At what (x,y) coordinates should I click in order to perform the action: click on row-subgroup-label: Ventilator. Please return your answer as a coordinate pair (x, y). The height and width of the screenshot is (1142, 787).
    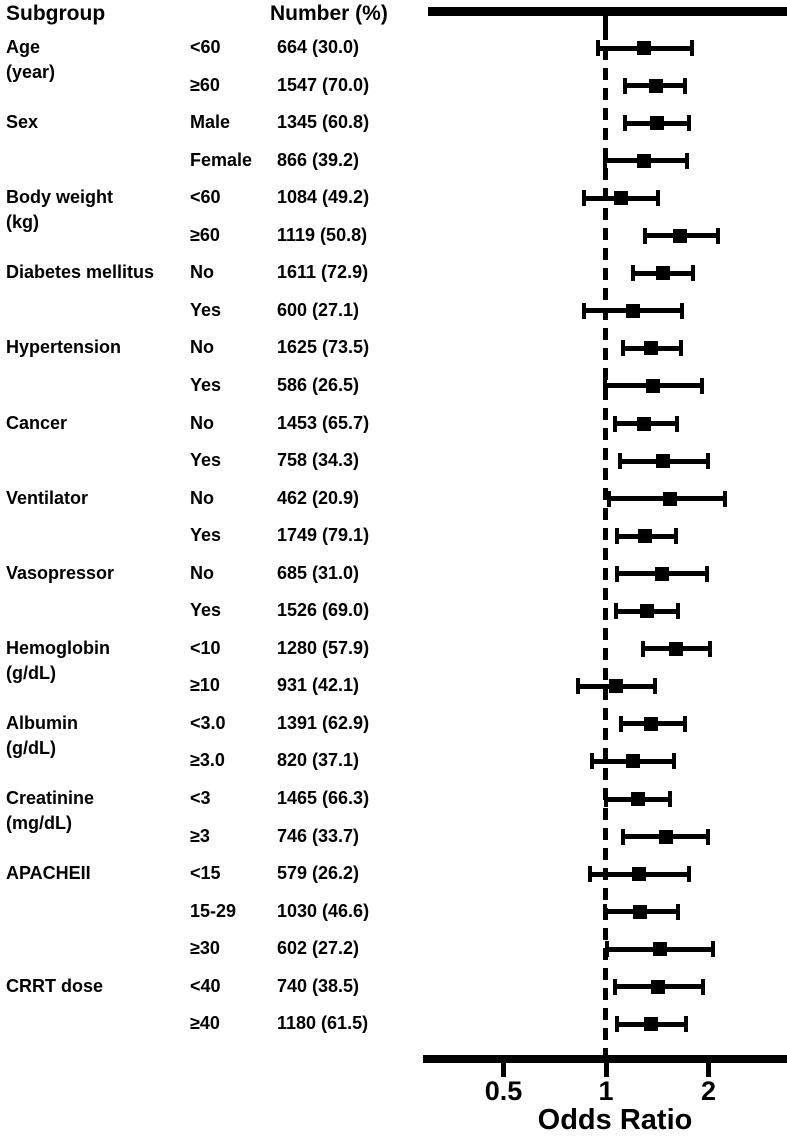
    Looking at the image, I should click on (47, 498).